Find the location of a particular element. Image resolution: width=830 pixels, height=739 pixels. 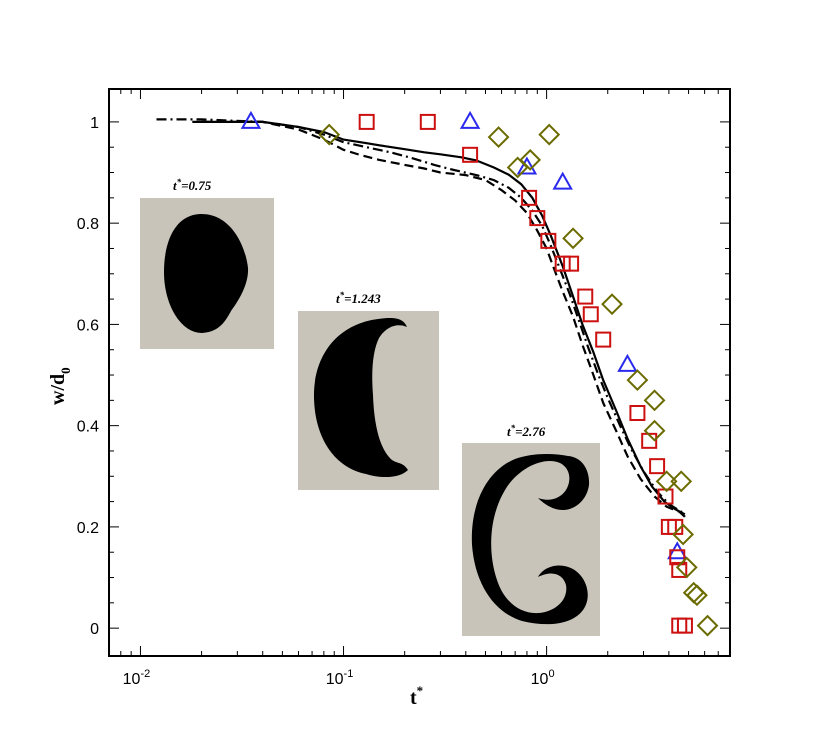

inset-t276: t*=2.76 is located at coordinates (531, 529).